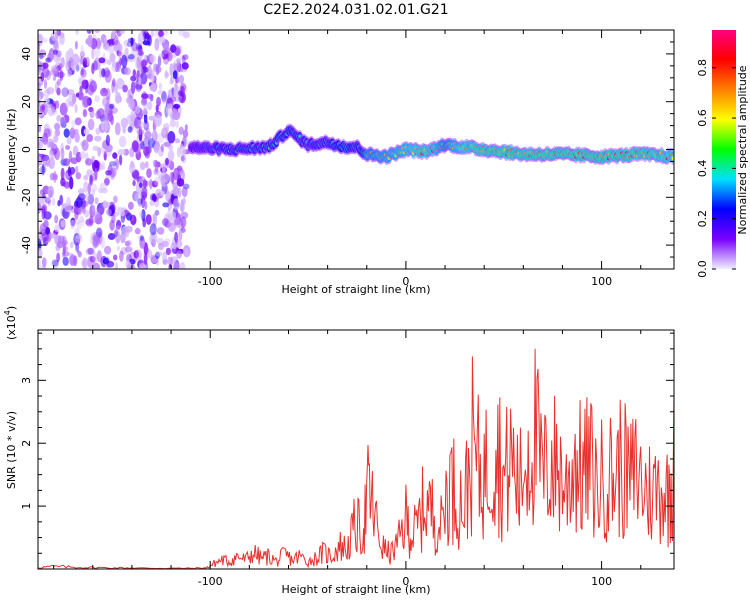  What do you see at coordinates (11, 308) in the screenshot?
I see `snr-scale-close: )` at bounding box center [11, 308].